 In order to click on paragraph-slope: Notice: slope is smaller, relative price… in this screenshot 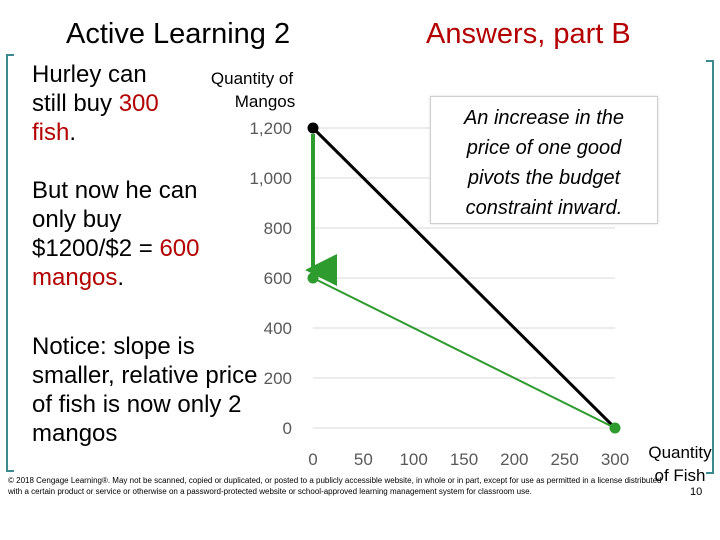, I will do `click(145, 390)`.